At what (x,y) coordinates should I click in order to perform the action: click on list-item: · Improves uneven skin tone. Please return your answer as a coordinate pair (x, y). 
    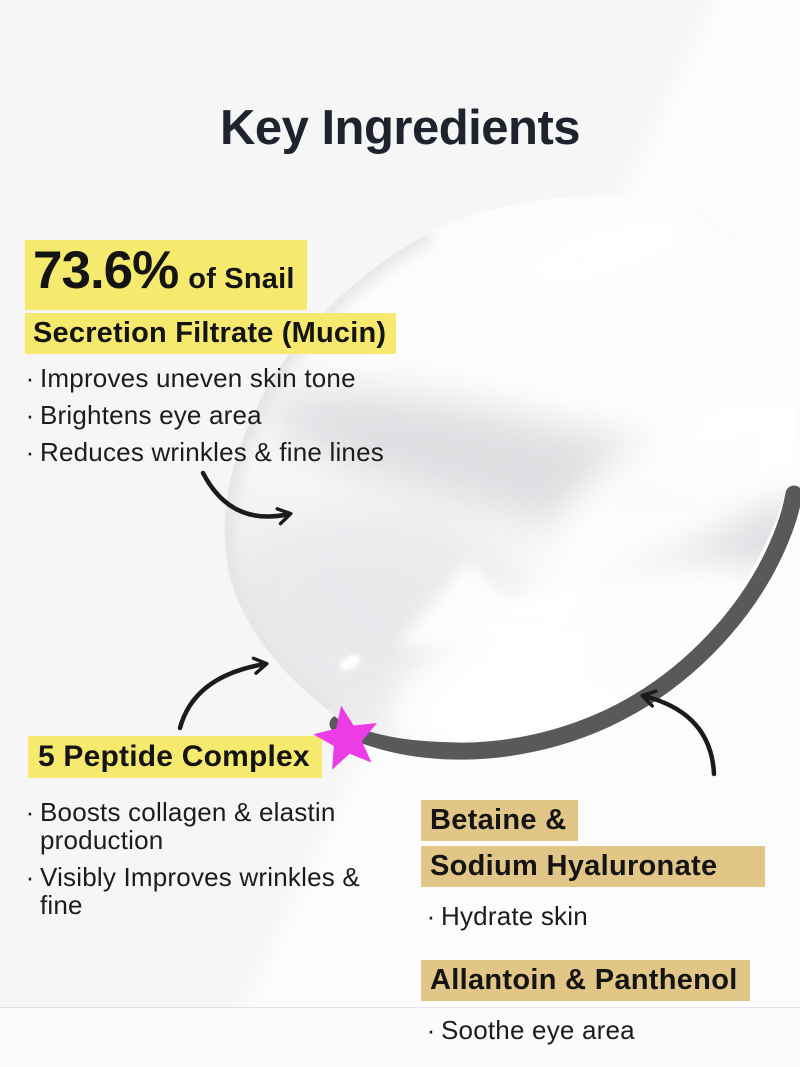
    Looking at the image, I should click on (230, 378).